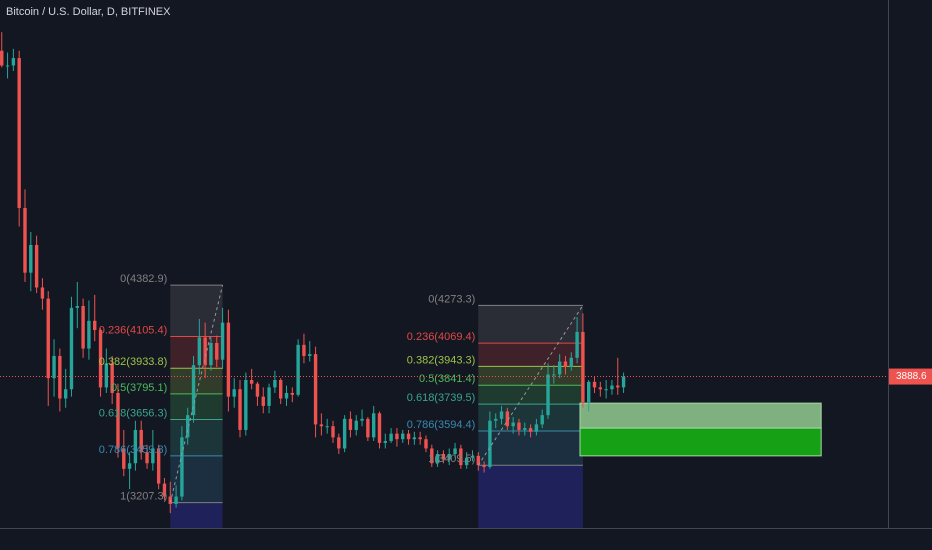 Image resolution: width=932 pixels, height=550 pixels. What do you see at coordinates (911, 376) in the screenshot?
I see `last-price-label: 3888.6` at bounding box center [911, 376].